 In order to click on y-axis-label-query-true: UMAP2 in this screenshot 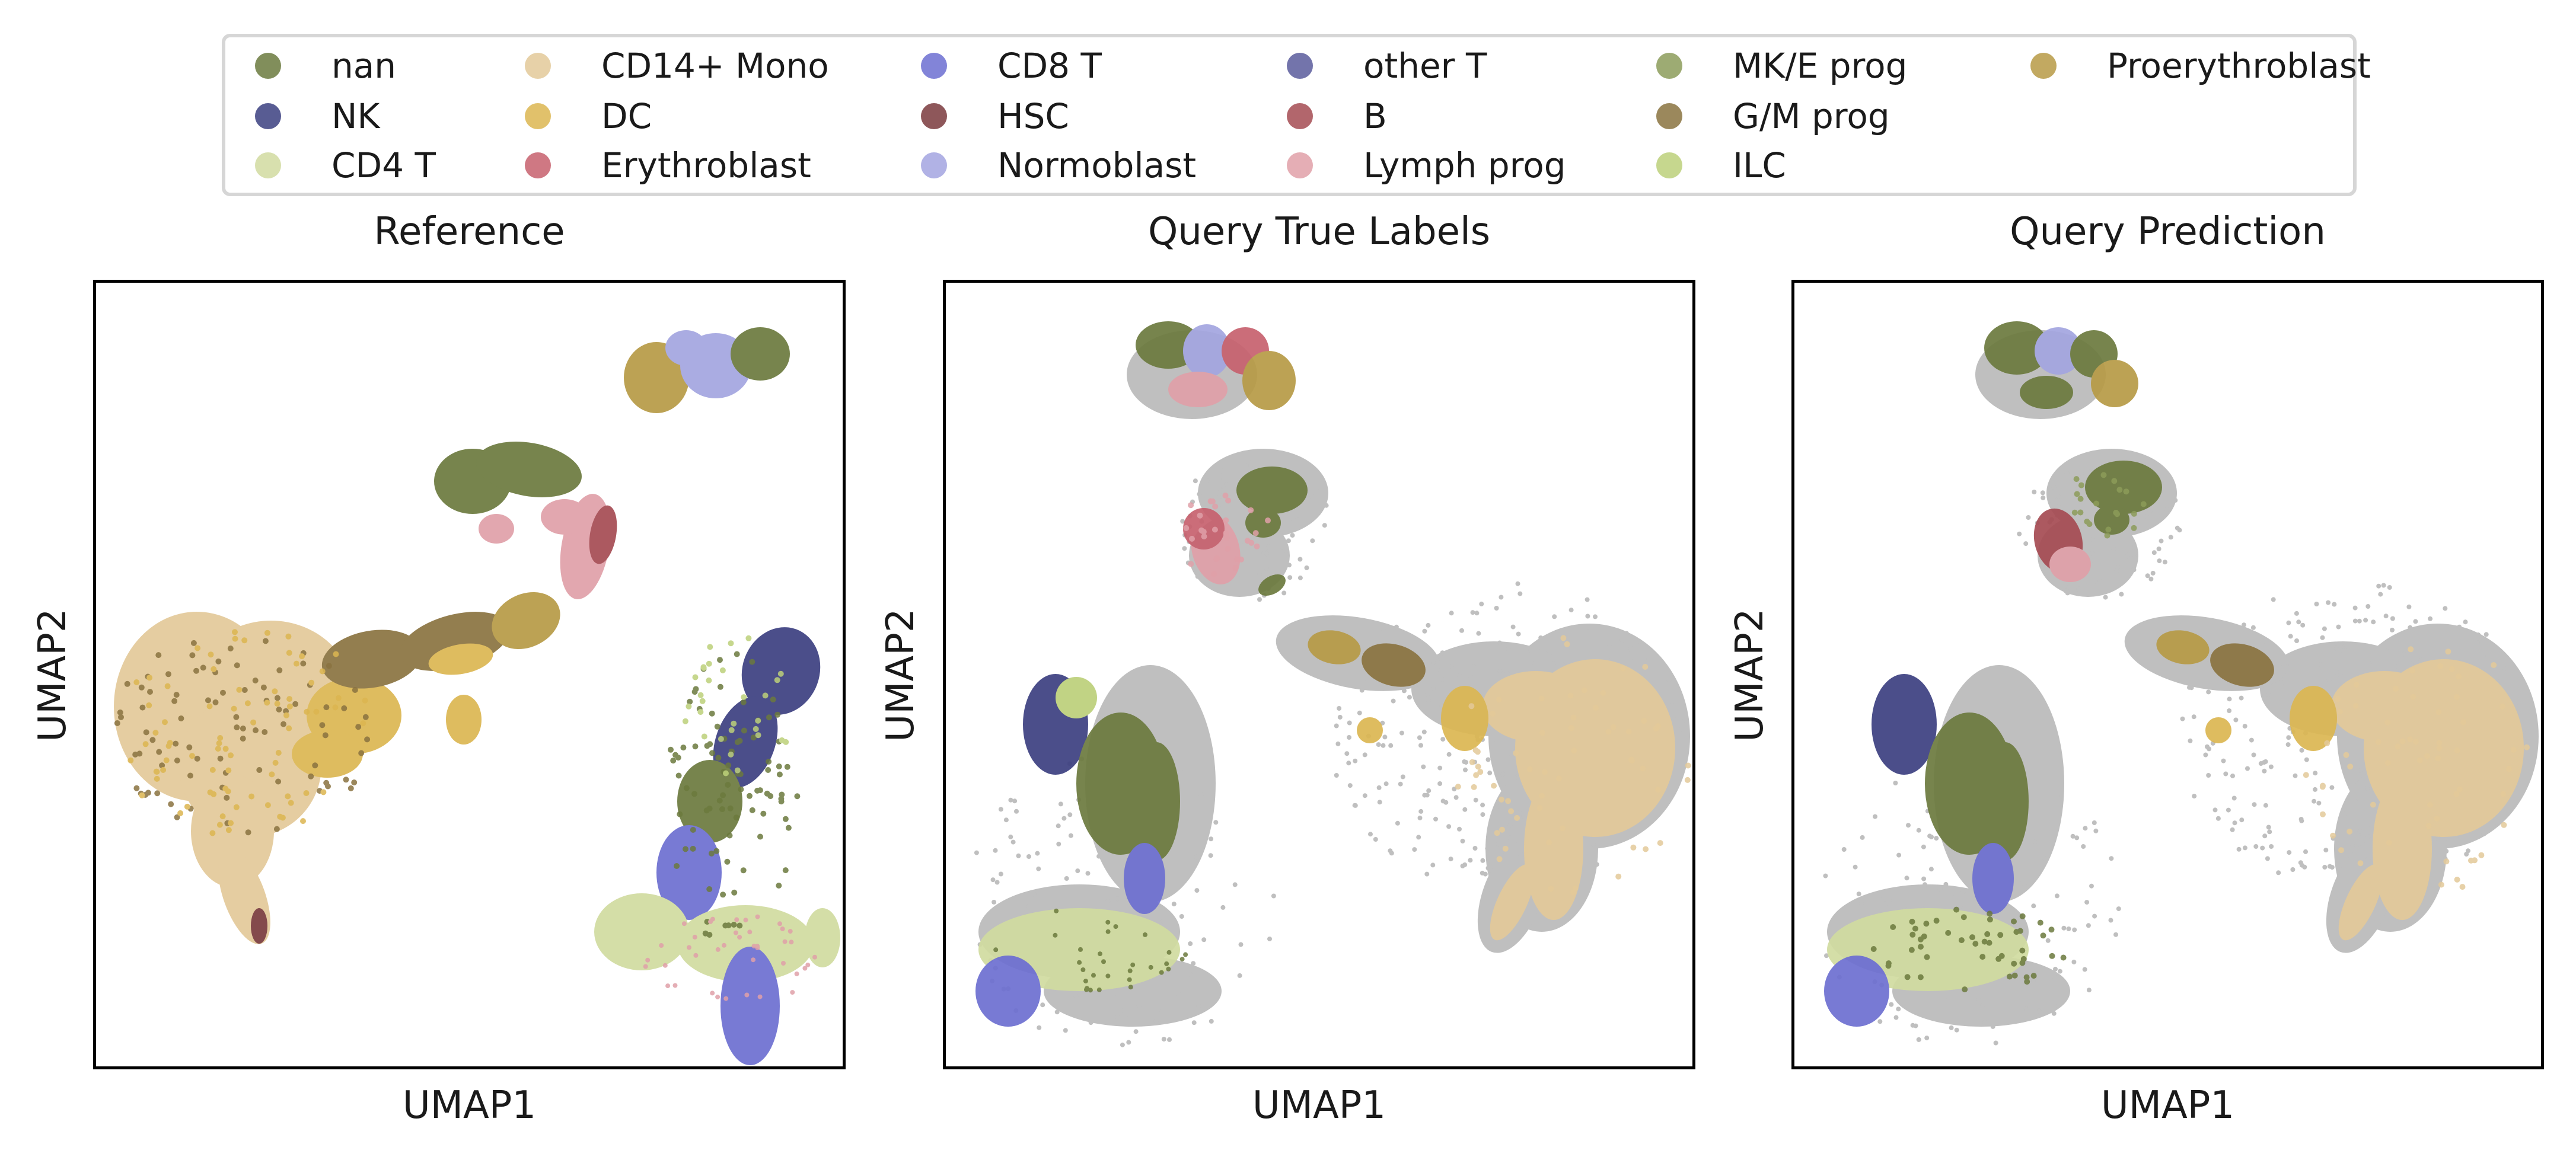, I will do `click(901, 675)`.